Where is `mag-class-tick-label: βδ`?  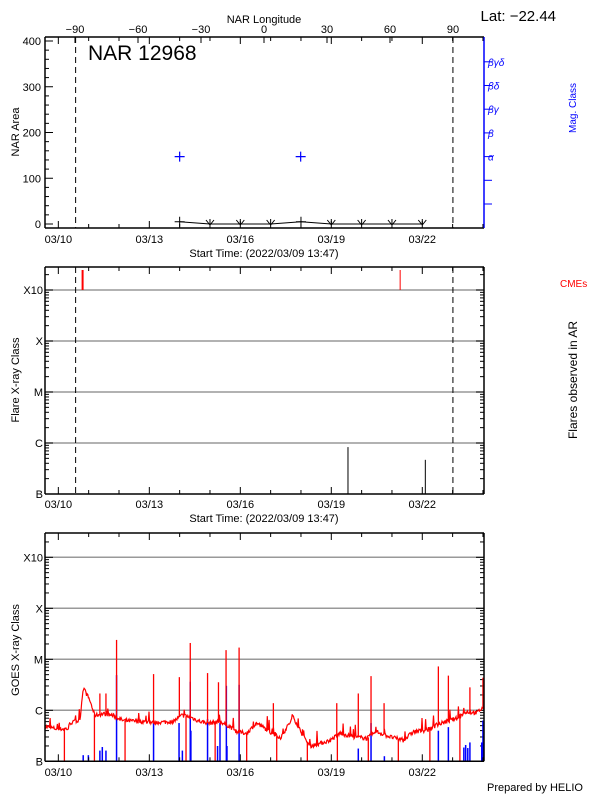
mag-class-tick-label: βδ is located at coordinates (493, 87).